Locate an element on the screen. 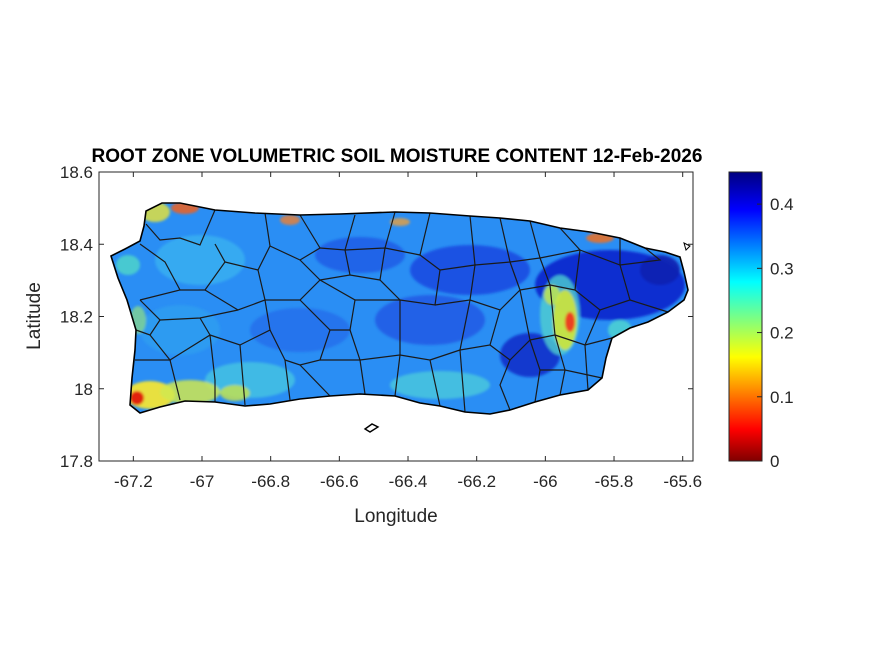 Image resolution: width=875 pixels, height=656 pixels. x-tick-label: -66.2 is located at coordinates (476, 481).